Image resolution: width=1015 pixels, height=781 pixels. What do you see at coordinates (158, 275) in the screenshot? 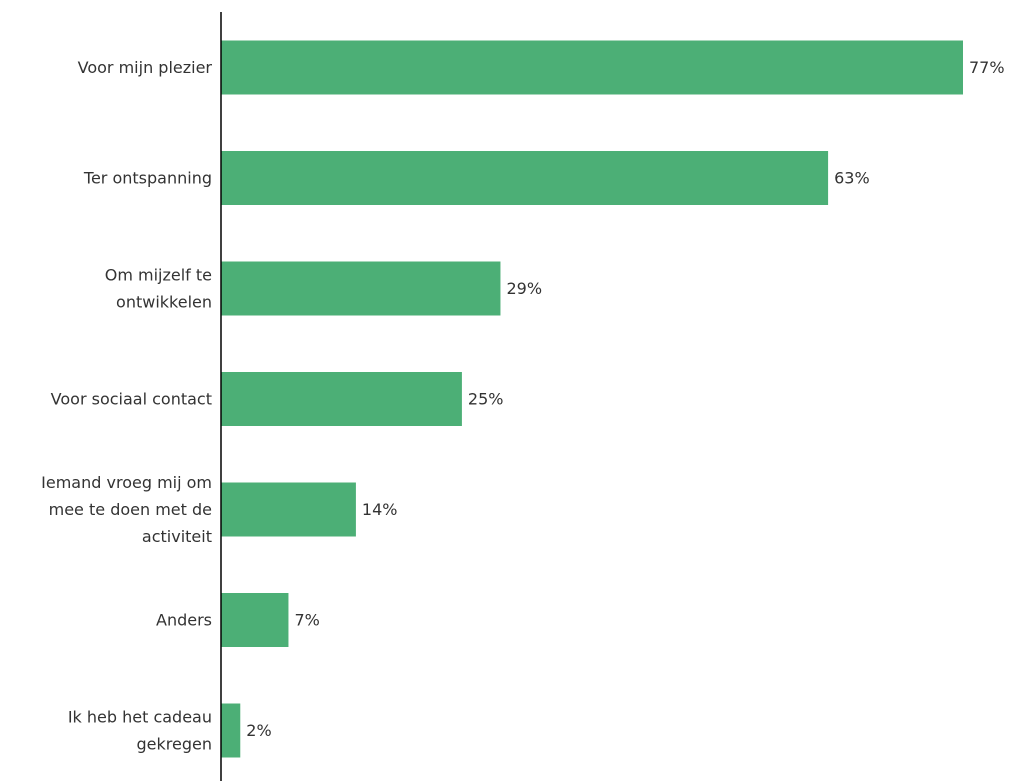
I see `category-label-line: Om mijzelf te` at bounding box center [158, 275].